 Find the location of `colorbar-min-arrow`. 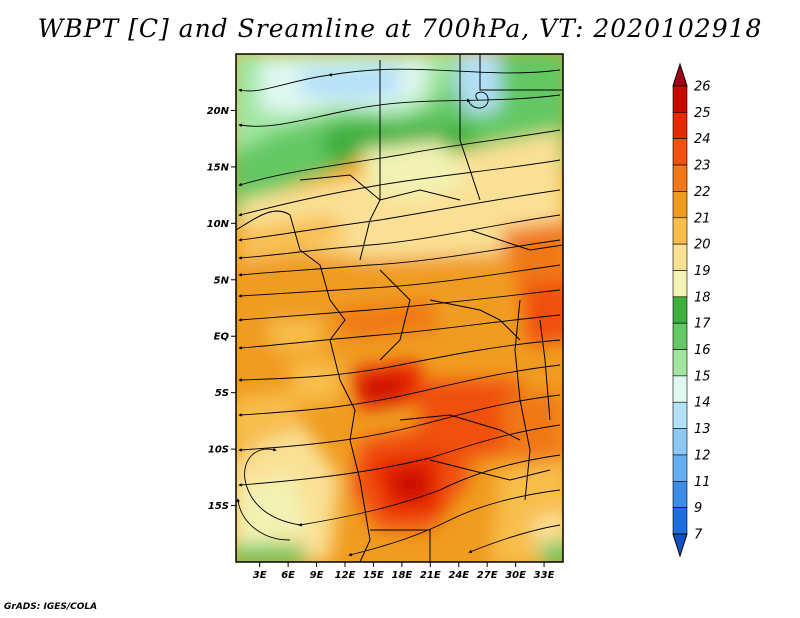

colorbar-min-arrow is located at coordinates (680, 545).